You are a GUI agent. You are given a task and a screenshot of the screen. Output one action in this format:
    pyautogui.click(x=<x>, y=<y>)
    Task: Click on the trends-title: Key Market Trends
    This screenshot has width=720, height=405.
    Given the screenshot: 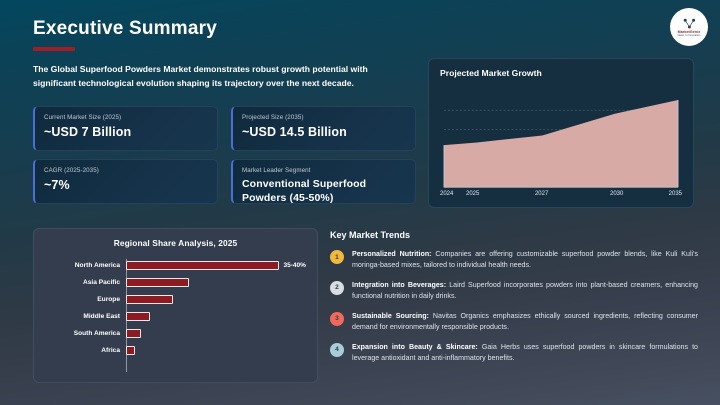 What is the action you would take?
    pyautogui.click(x=370, y=235)
    